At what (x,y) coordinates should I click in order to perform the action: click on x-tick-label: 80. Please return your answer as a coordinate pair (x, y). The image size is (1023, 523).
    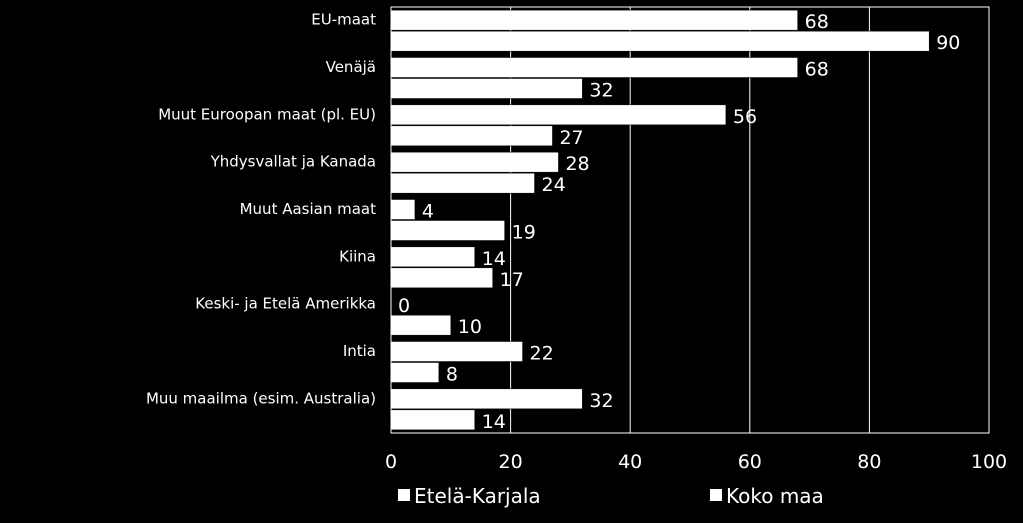
    Looking at the image, I should click on (869, 462).